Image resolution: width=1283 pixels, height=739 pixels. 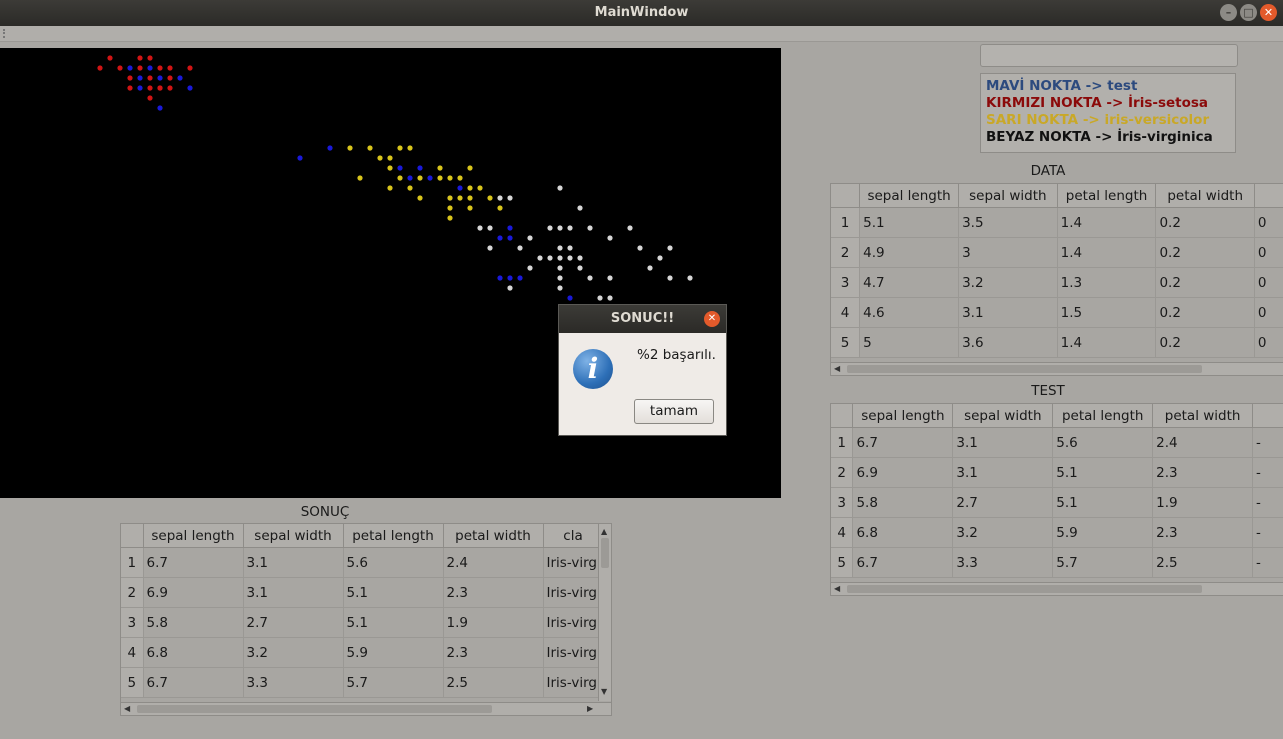 What do you see at coordinates (1228, 12) in the screenshot?
I see `minimize-button: –` at bounding box center [1228, 12].